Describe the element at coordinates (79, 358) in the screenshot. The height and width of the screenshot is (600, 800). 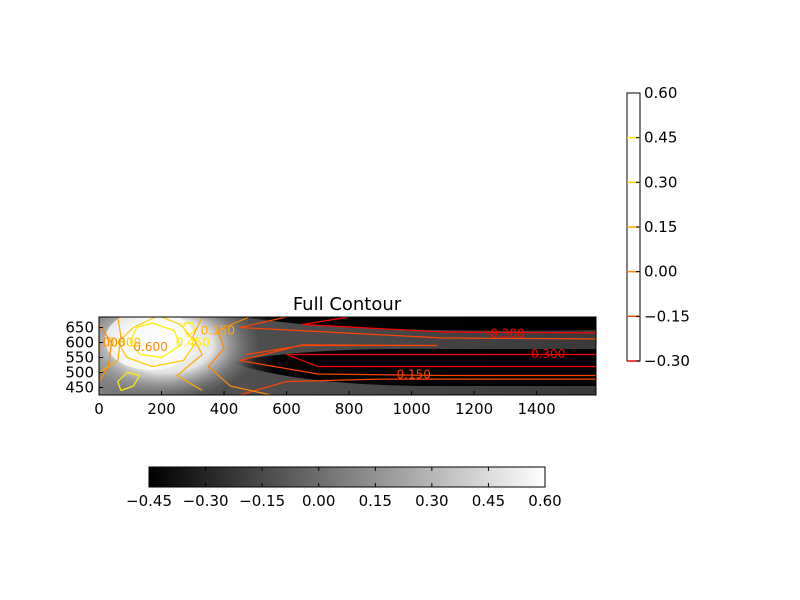
I see `y-tick-label: 550` at that location.